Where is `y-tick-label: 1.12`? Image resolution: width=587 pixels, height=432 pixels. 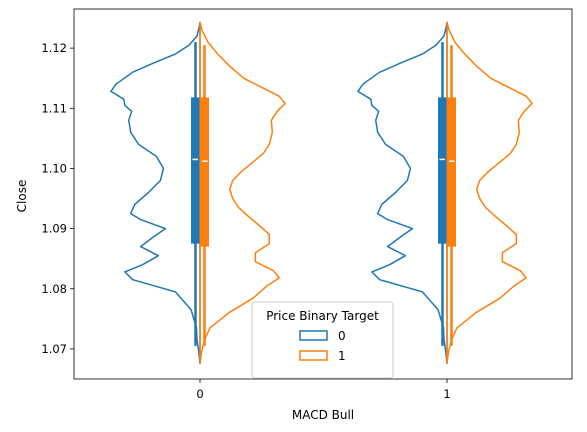
y-tick-label: 1.12 is located at coordinates (54, 48).